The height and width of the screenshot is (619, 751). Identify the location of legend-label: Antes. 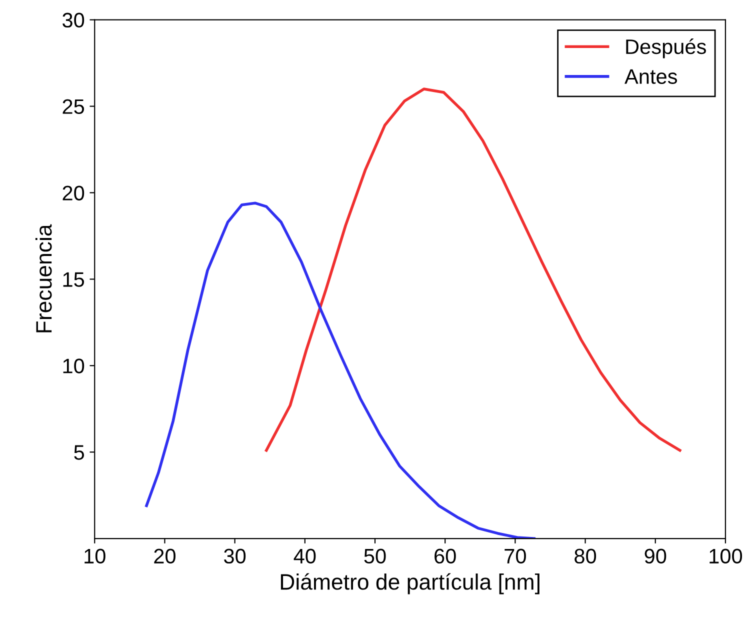
(651, 76).